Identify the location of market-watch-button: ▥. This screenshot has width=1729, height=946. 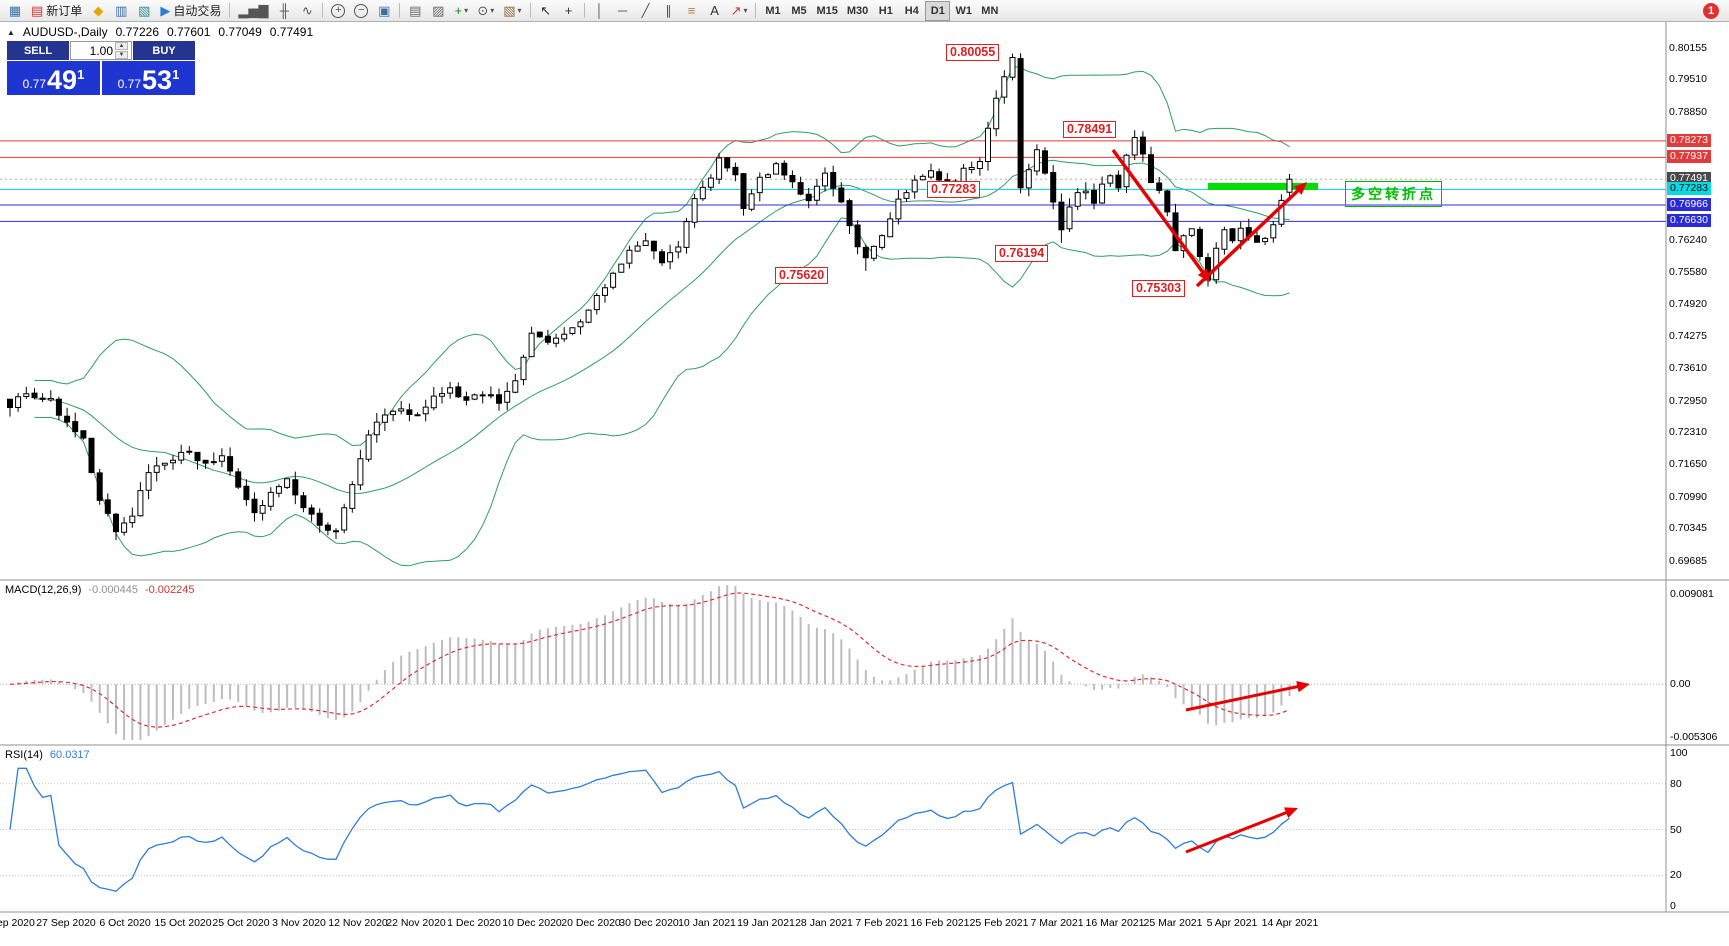
(121, 11).